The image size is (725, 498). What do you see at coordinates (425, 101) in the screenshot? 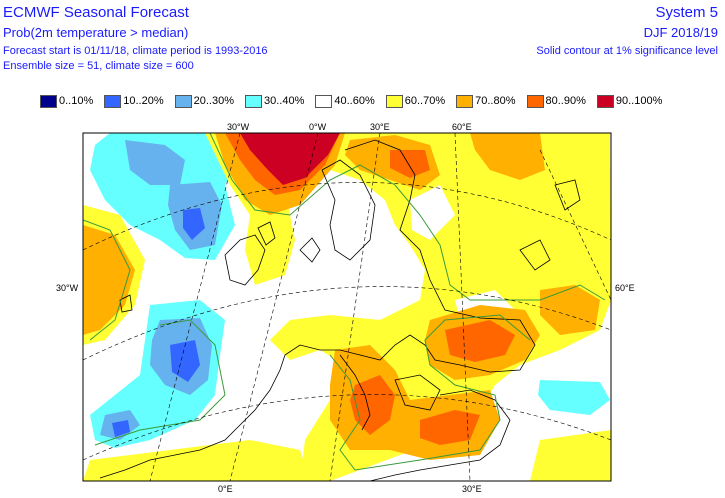
I see `legend-label: 60..70%` at bounding box center [425, 101].